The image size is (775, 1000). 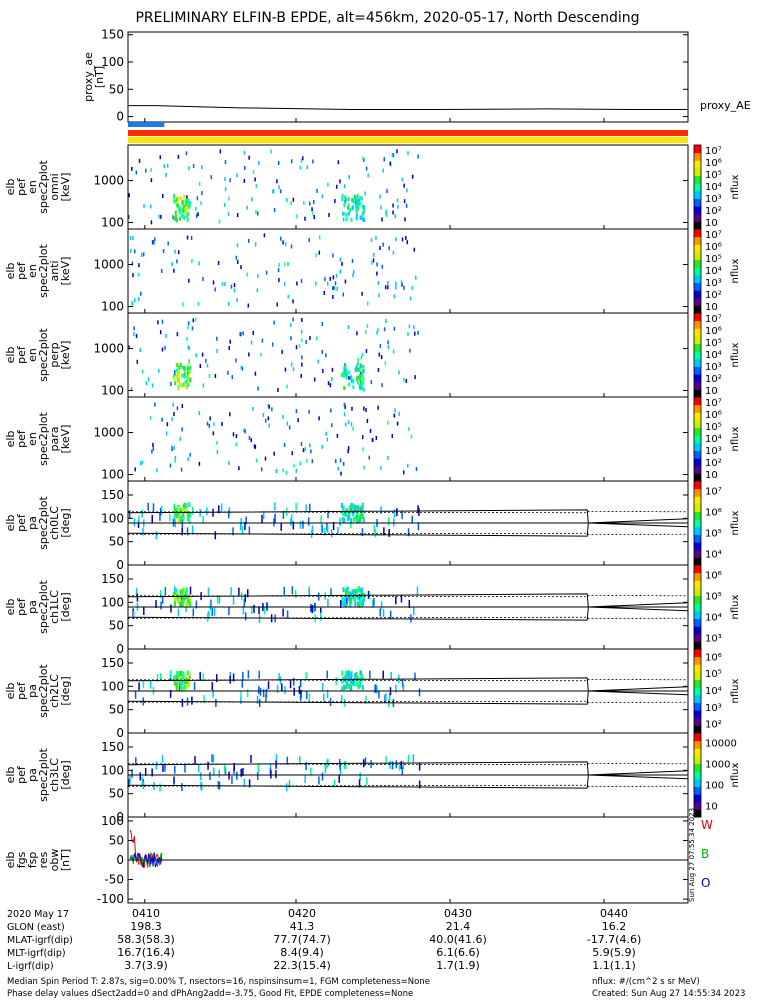 I want to click on y-tick-label: 50, so click(x=116, y=626).